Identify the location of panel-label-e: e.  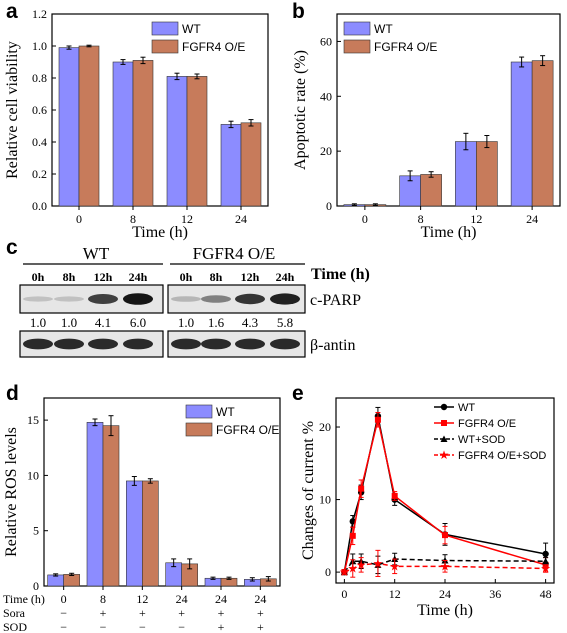
(298, 393).